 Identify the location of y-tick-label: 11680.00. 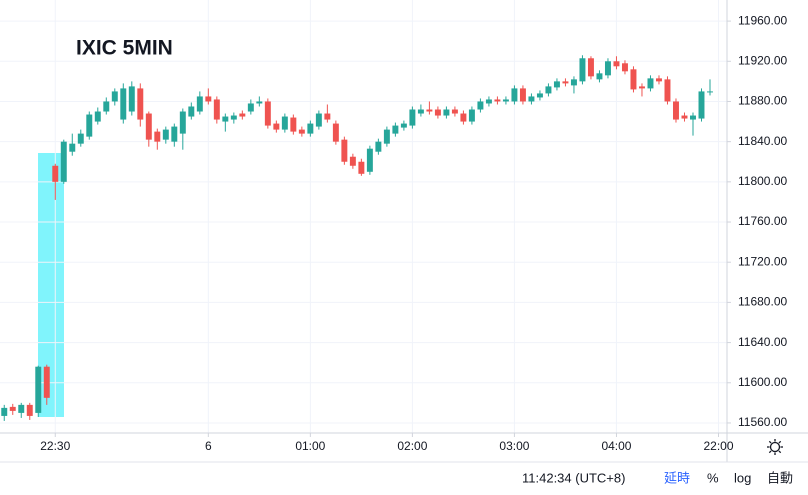
(762, 302).